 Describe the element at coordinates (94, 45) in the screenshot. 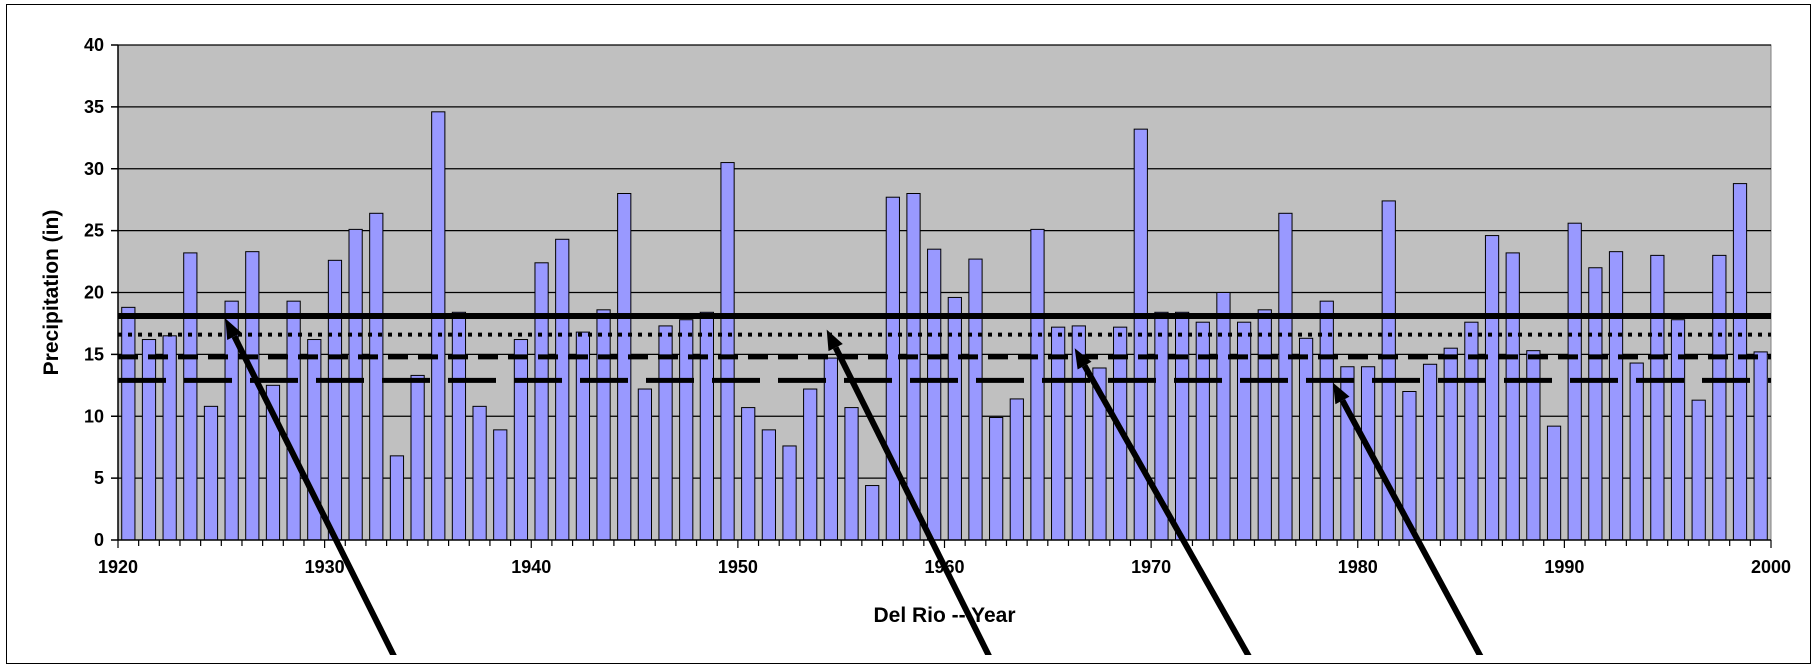

I see `y-tick-label: 40` at that location.